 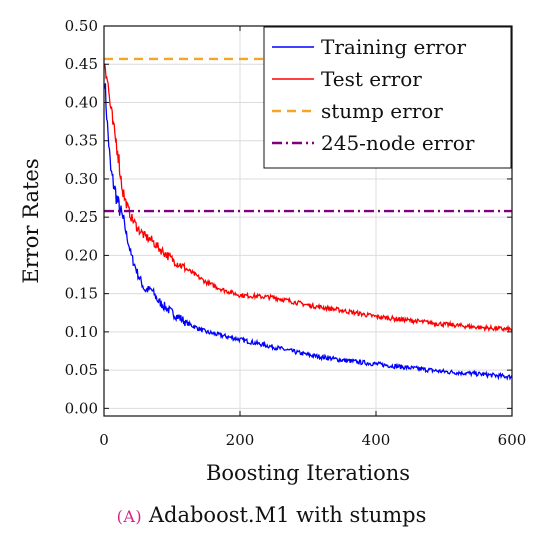 I want to click on y-tick-label: 0.10, so click(x=81, y=332).